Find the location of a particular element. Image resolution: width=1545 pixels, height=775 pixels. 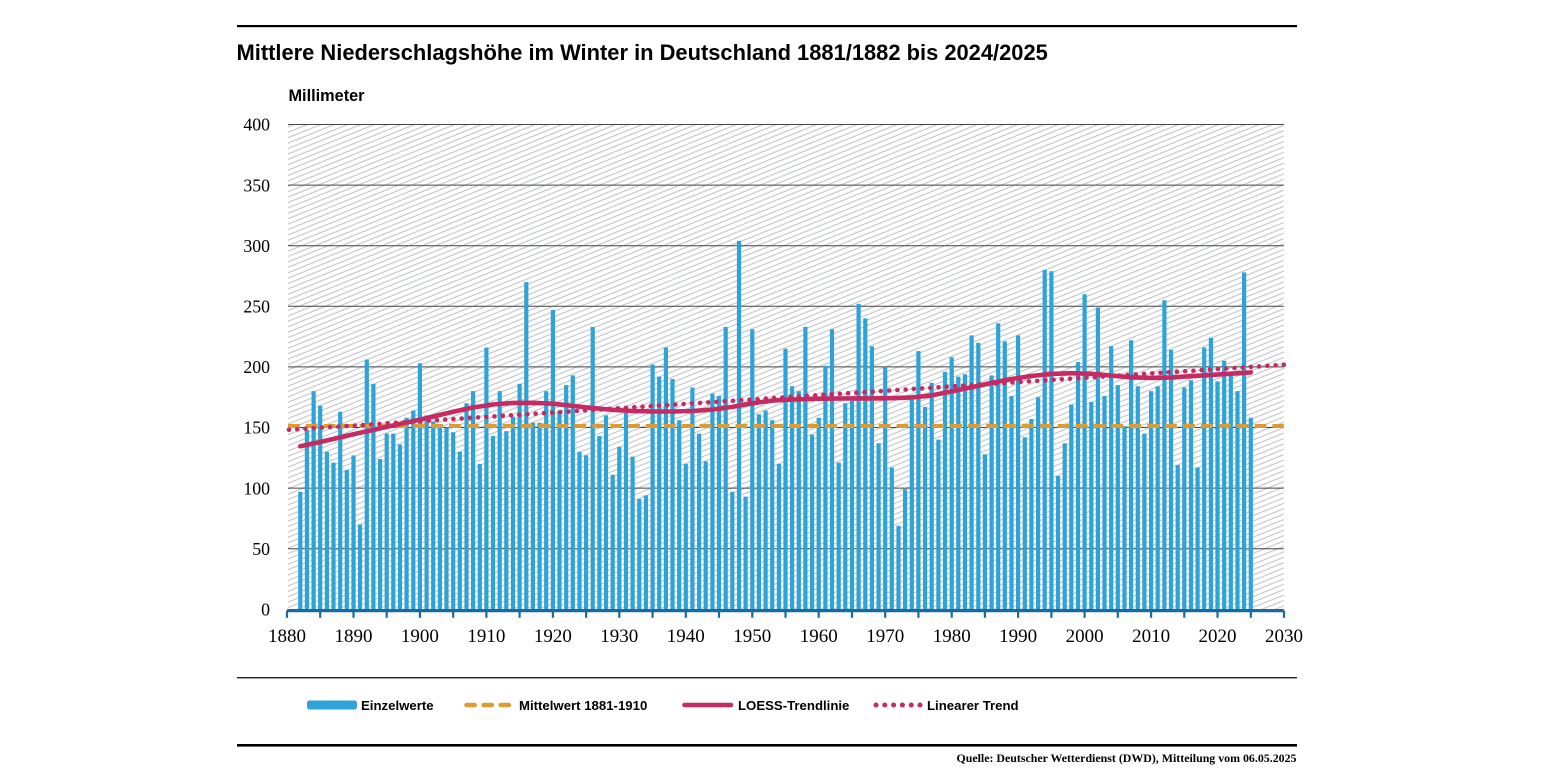

svg-text: 1970 is located at coordinates (885, 636).